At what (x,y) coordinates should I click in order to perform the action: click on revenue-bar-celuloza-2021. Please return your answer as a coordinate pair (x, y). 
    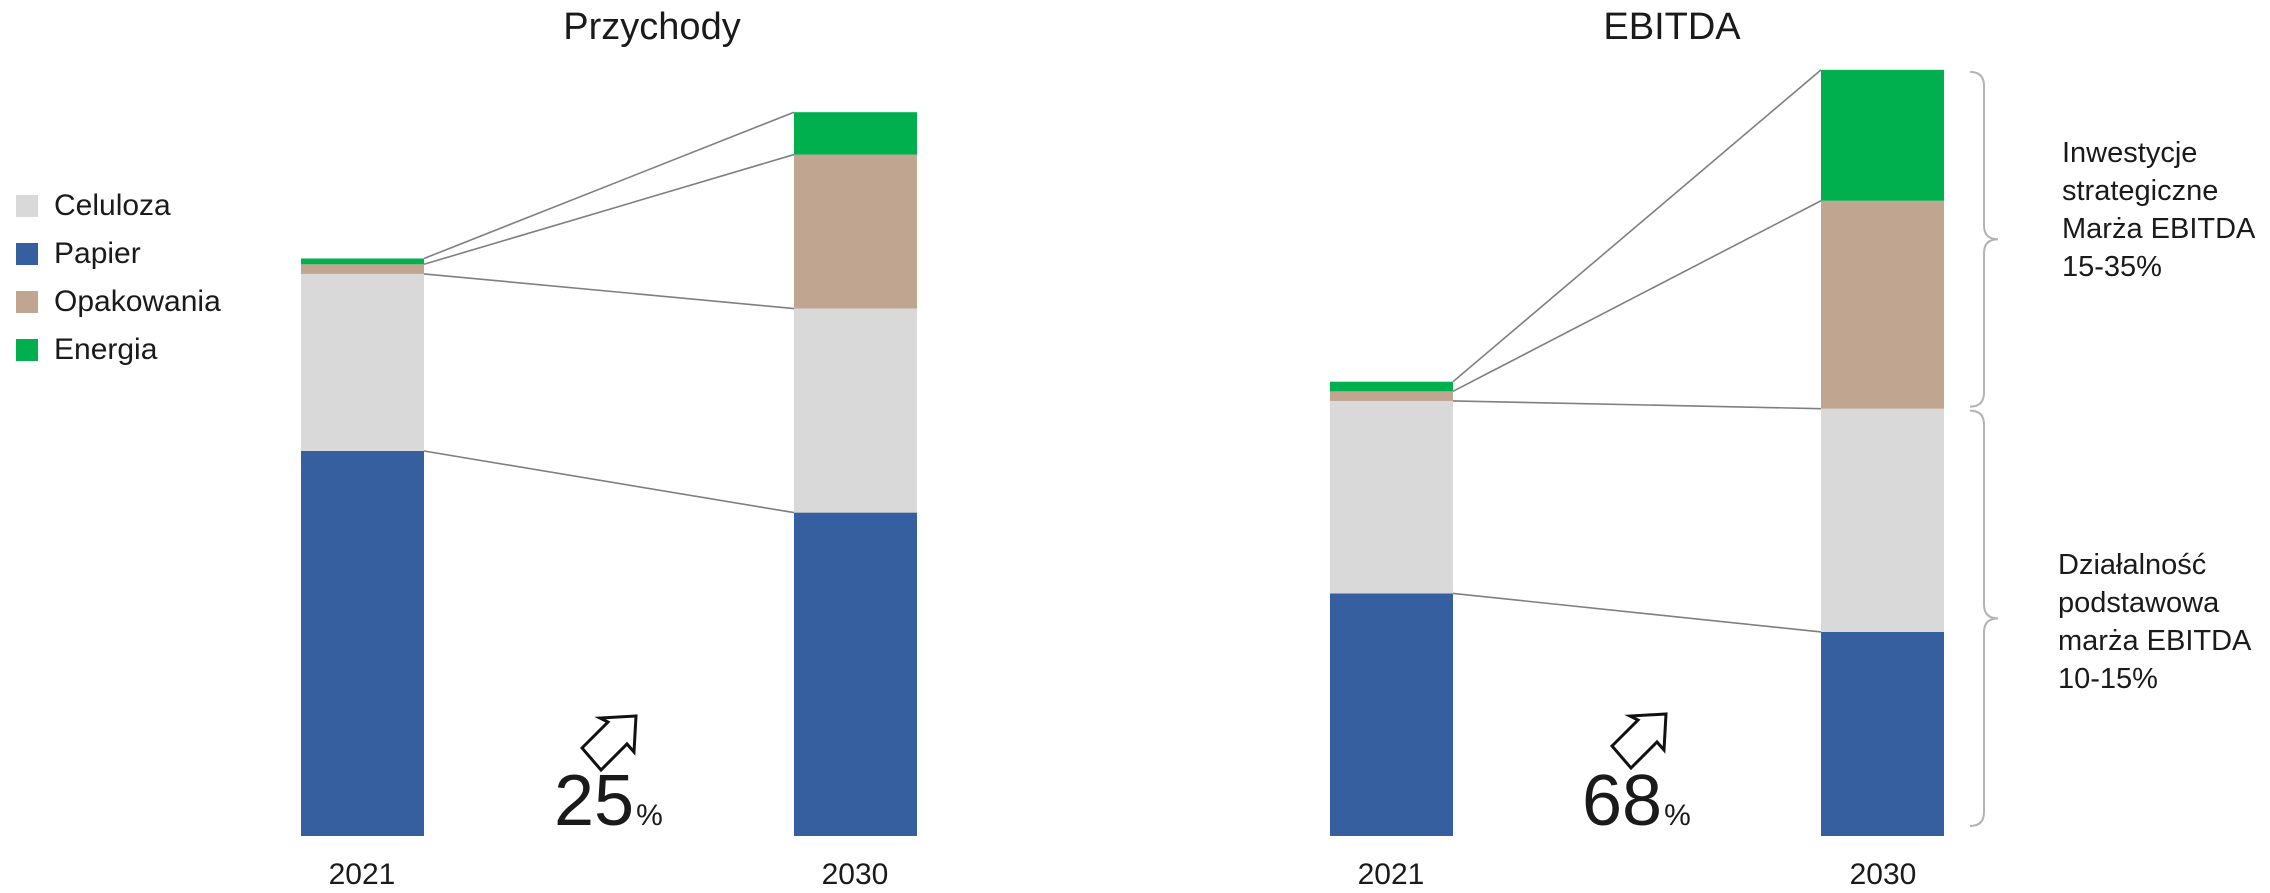
    Looking at the image, I should click on (362, 362).